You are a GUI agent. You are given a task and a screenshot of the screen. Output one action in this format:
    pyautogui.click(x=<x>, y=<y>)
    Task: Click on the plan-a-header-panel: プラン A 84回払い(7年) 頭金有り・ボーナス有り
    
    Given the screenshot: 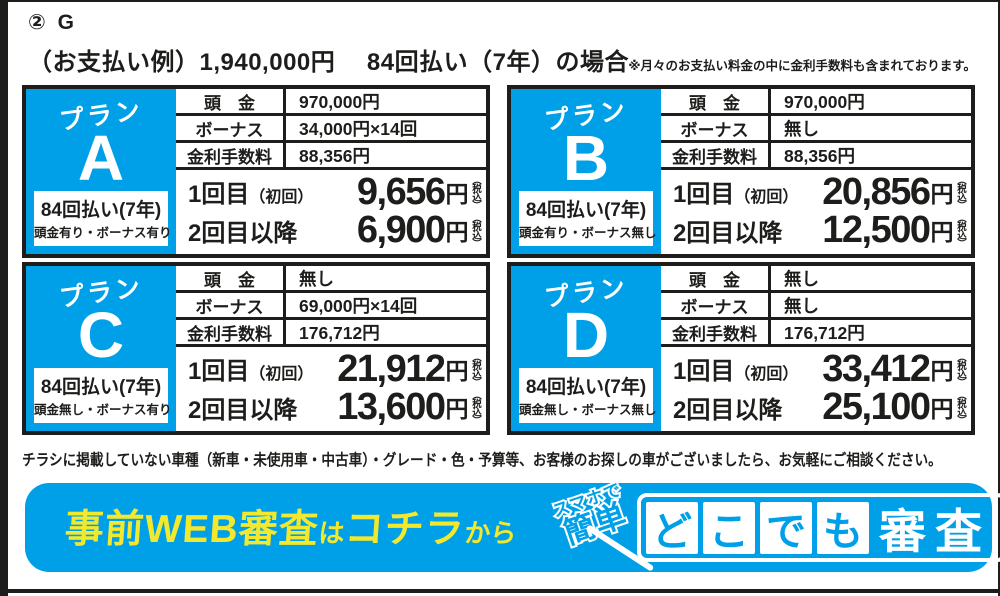 What is the action you would take?
    pyautogui.click(x=101, y=171)
    